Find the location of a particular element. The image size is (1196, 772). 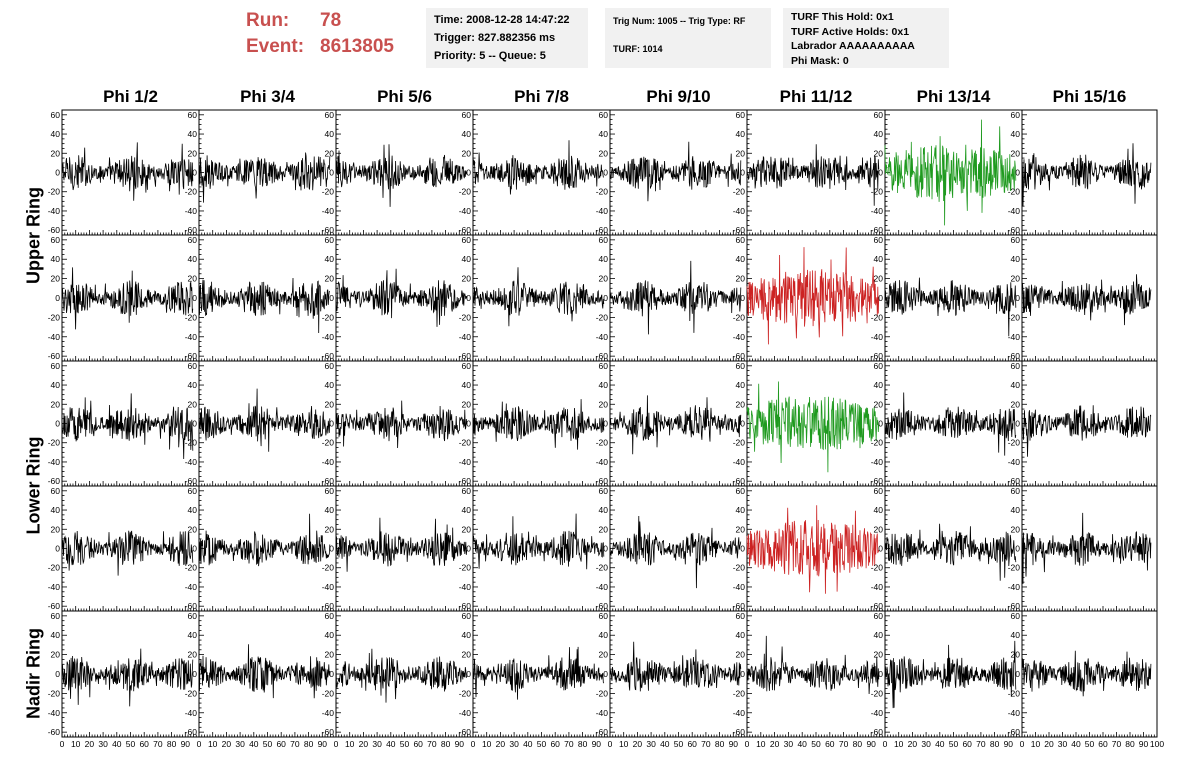

phi-header: Phi 3/4 is located at coordinates (267, 96).